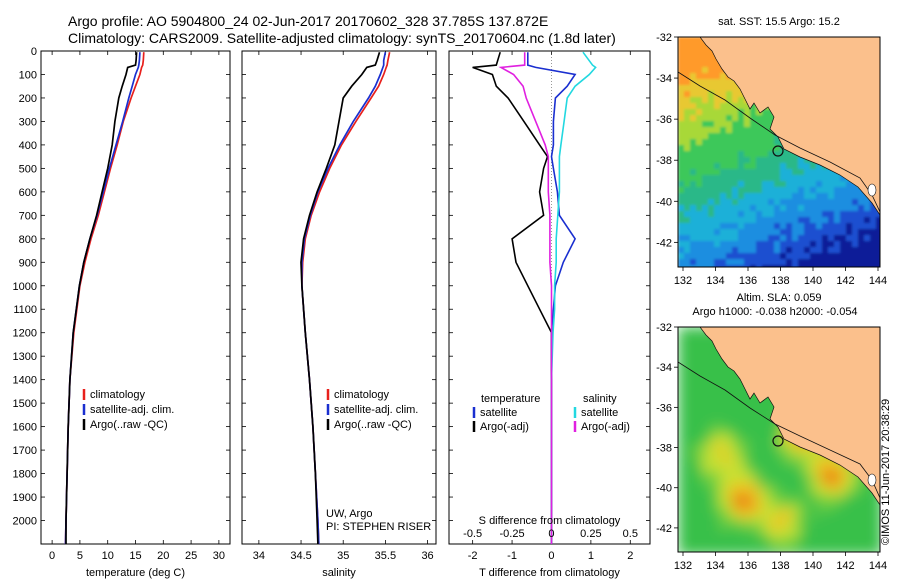  Describe the element at coordinates (300, 556) in the screenshot. I see `x-tick-label: 34.5` at that location.